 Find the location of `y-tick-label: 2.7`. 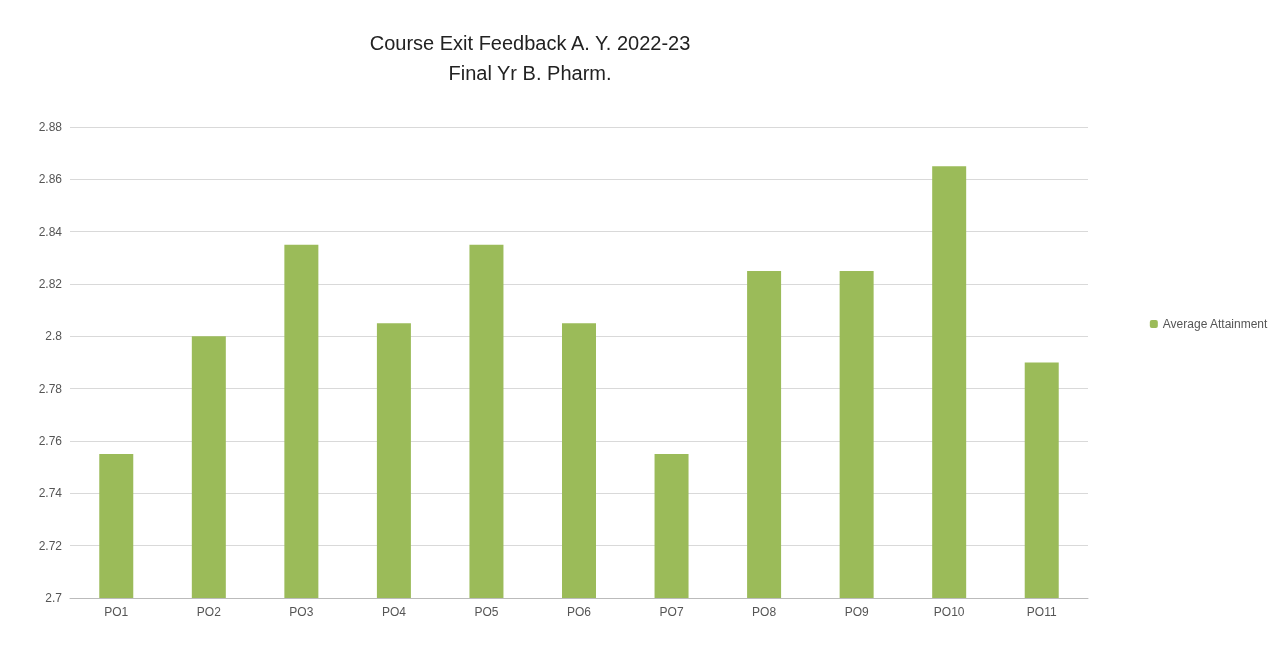

y-tick-label: 2.7 is located at coordinates (54, 598).